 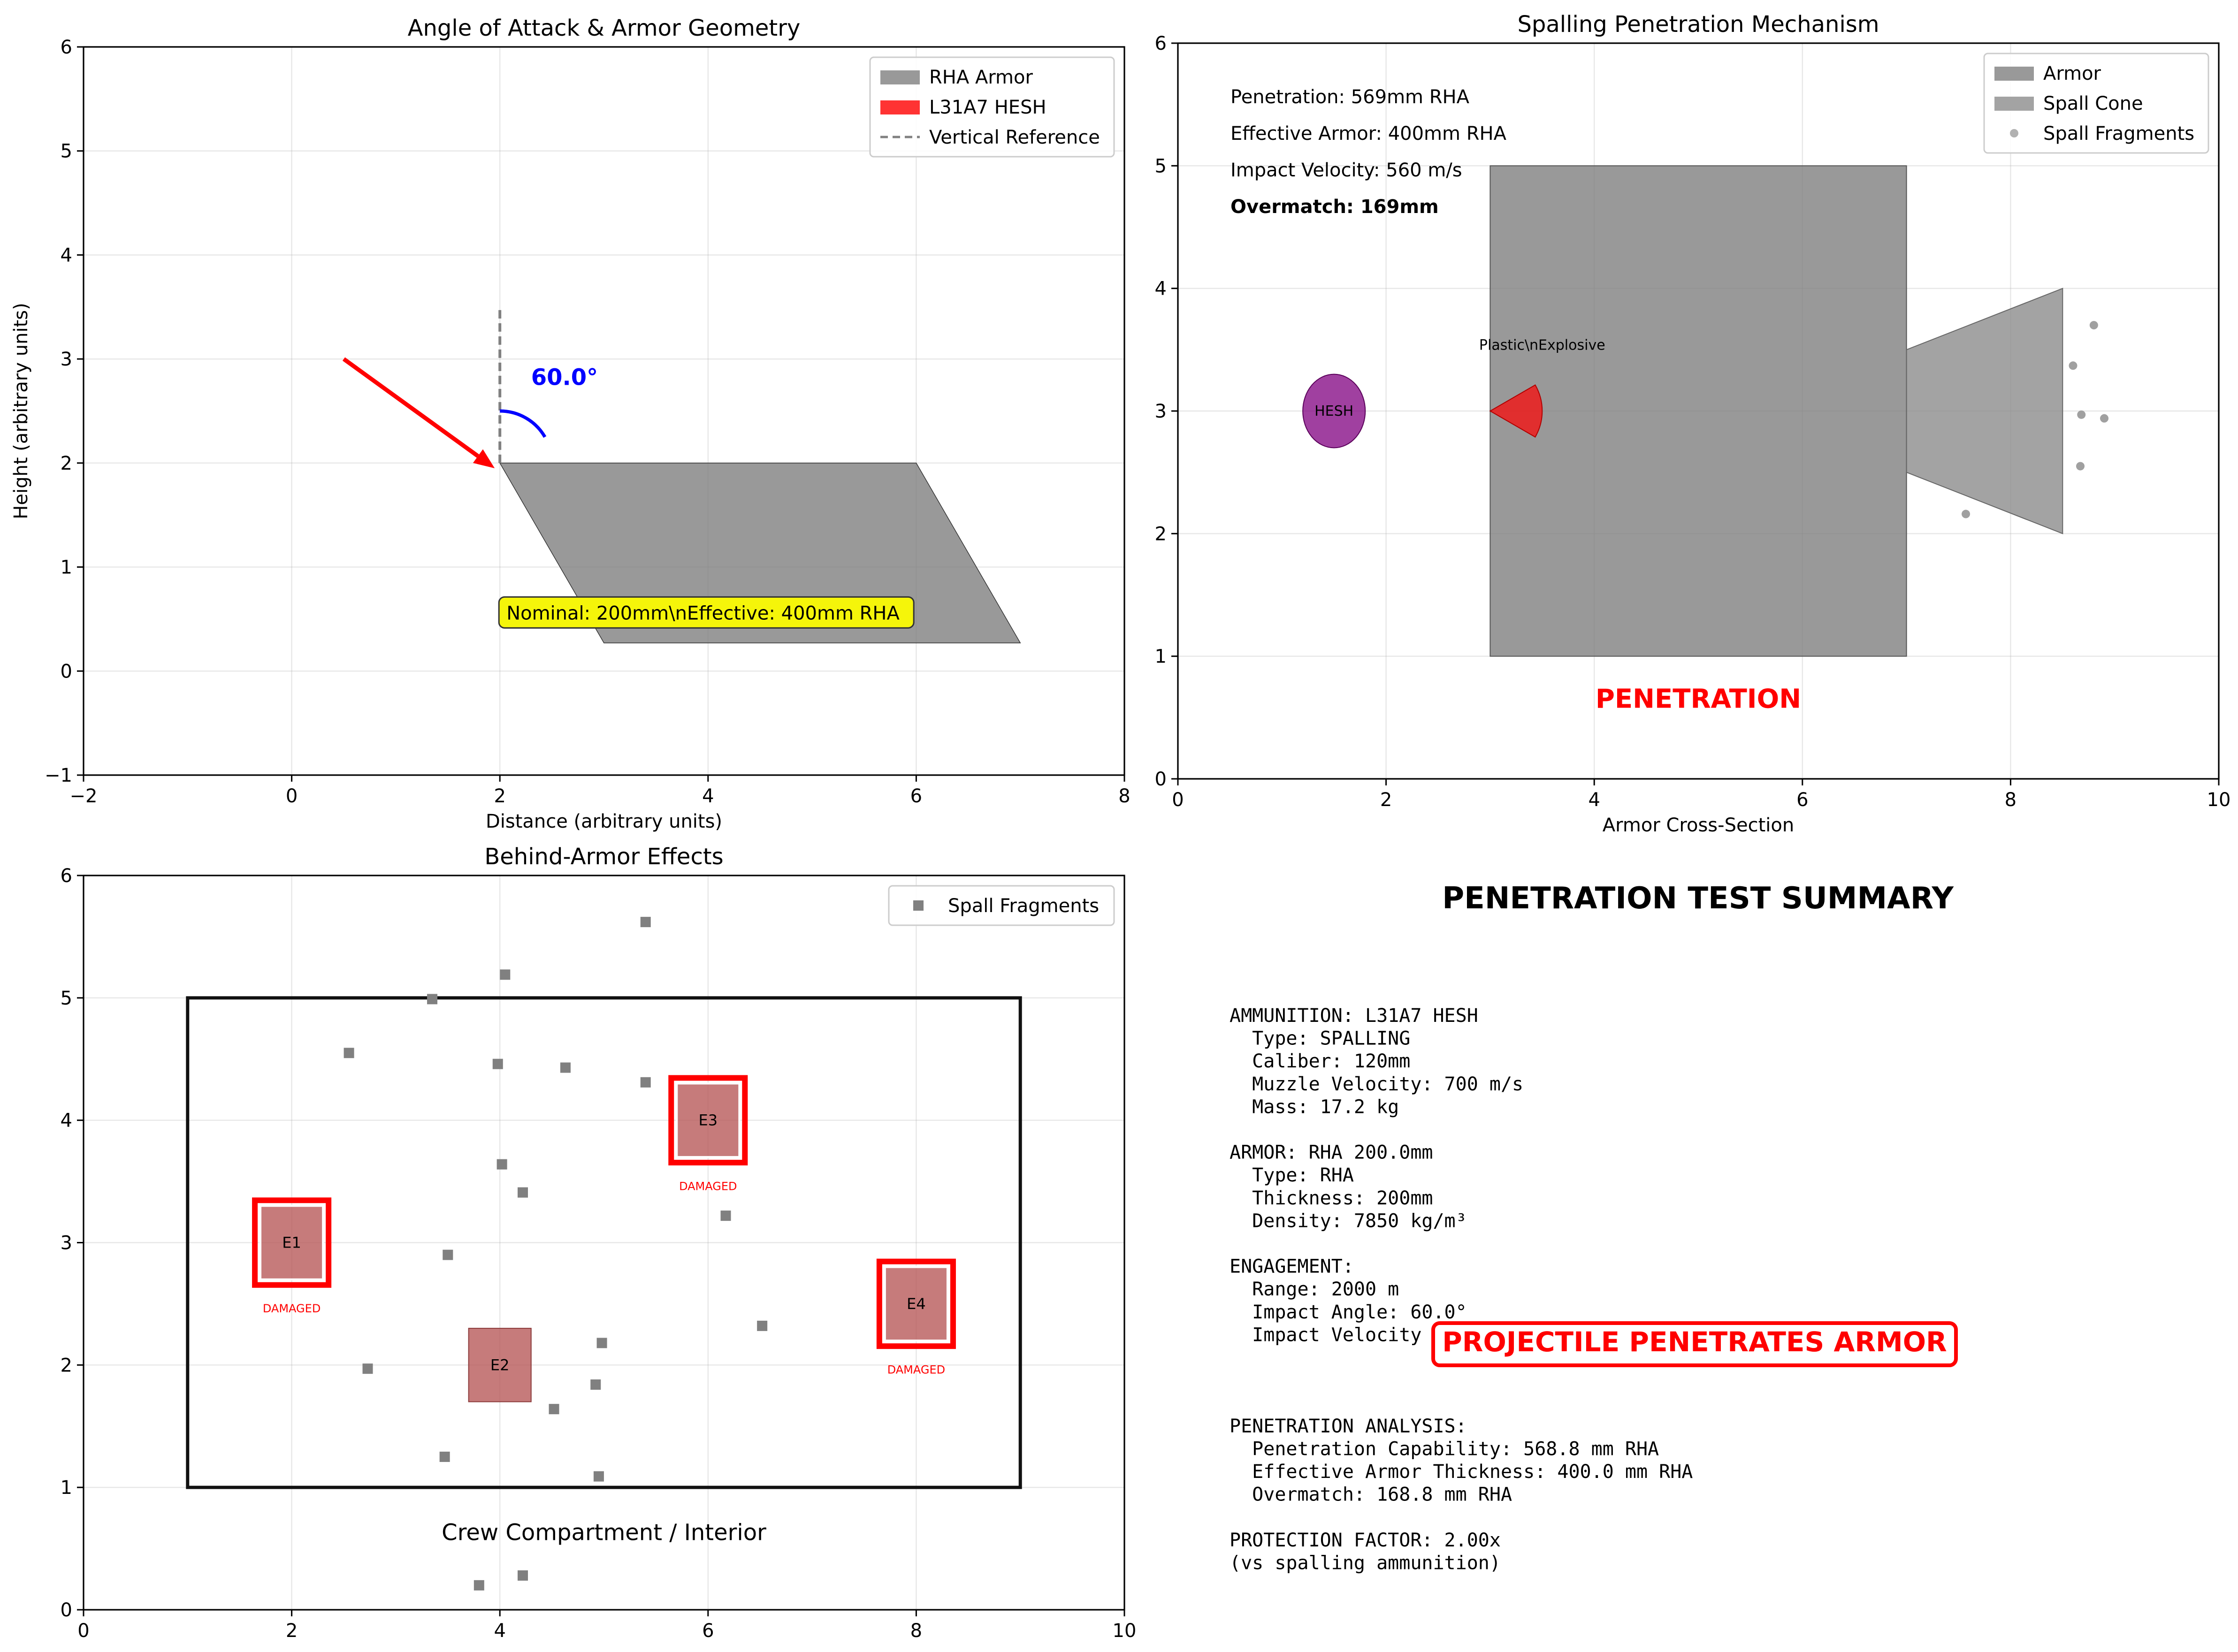 I want to click on summary-line: Penetration Capability: 568.8 mm RHA, so click(x=1444, y=1449).